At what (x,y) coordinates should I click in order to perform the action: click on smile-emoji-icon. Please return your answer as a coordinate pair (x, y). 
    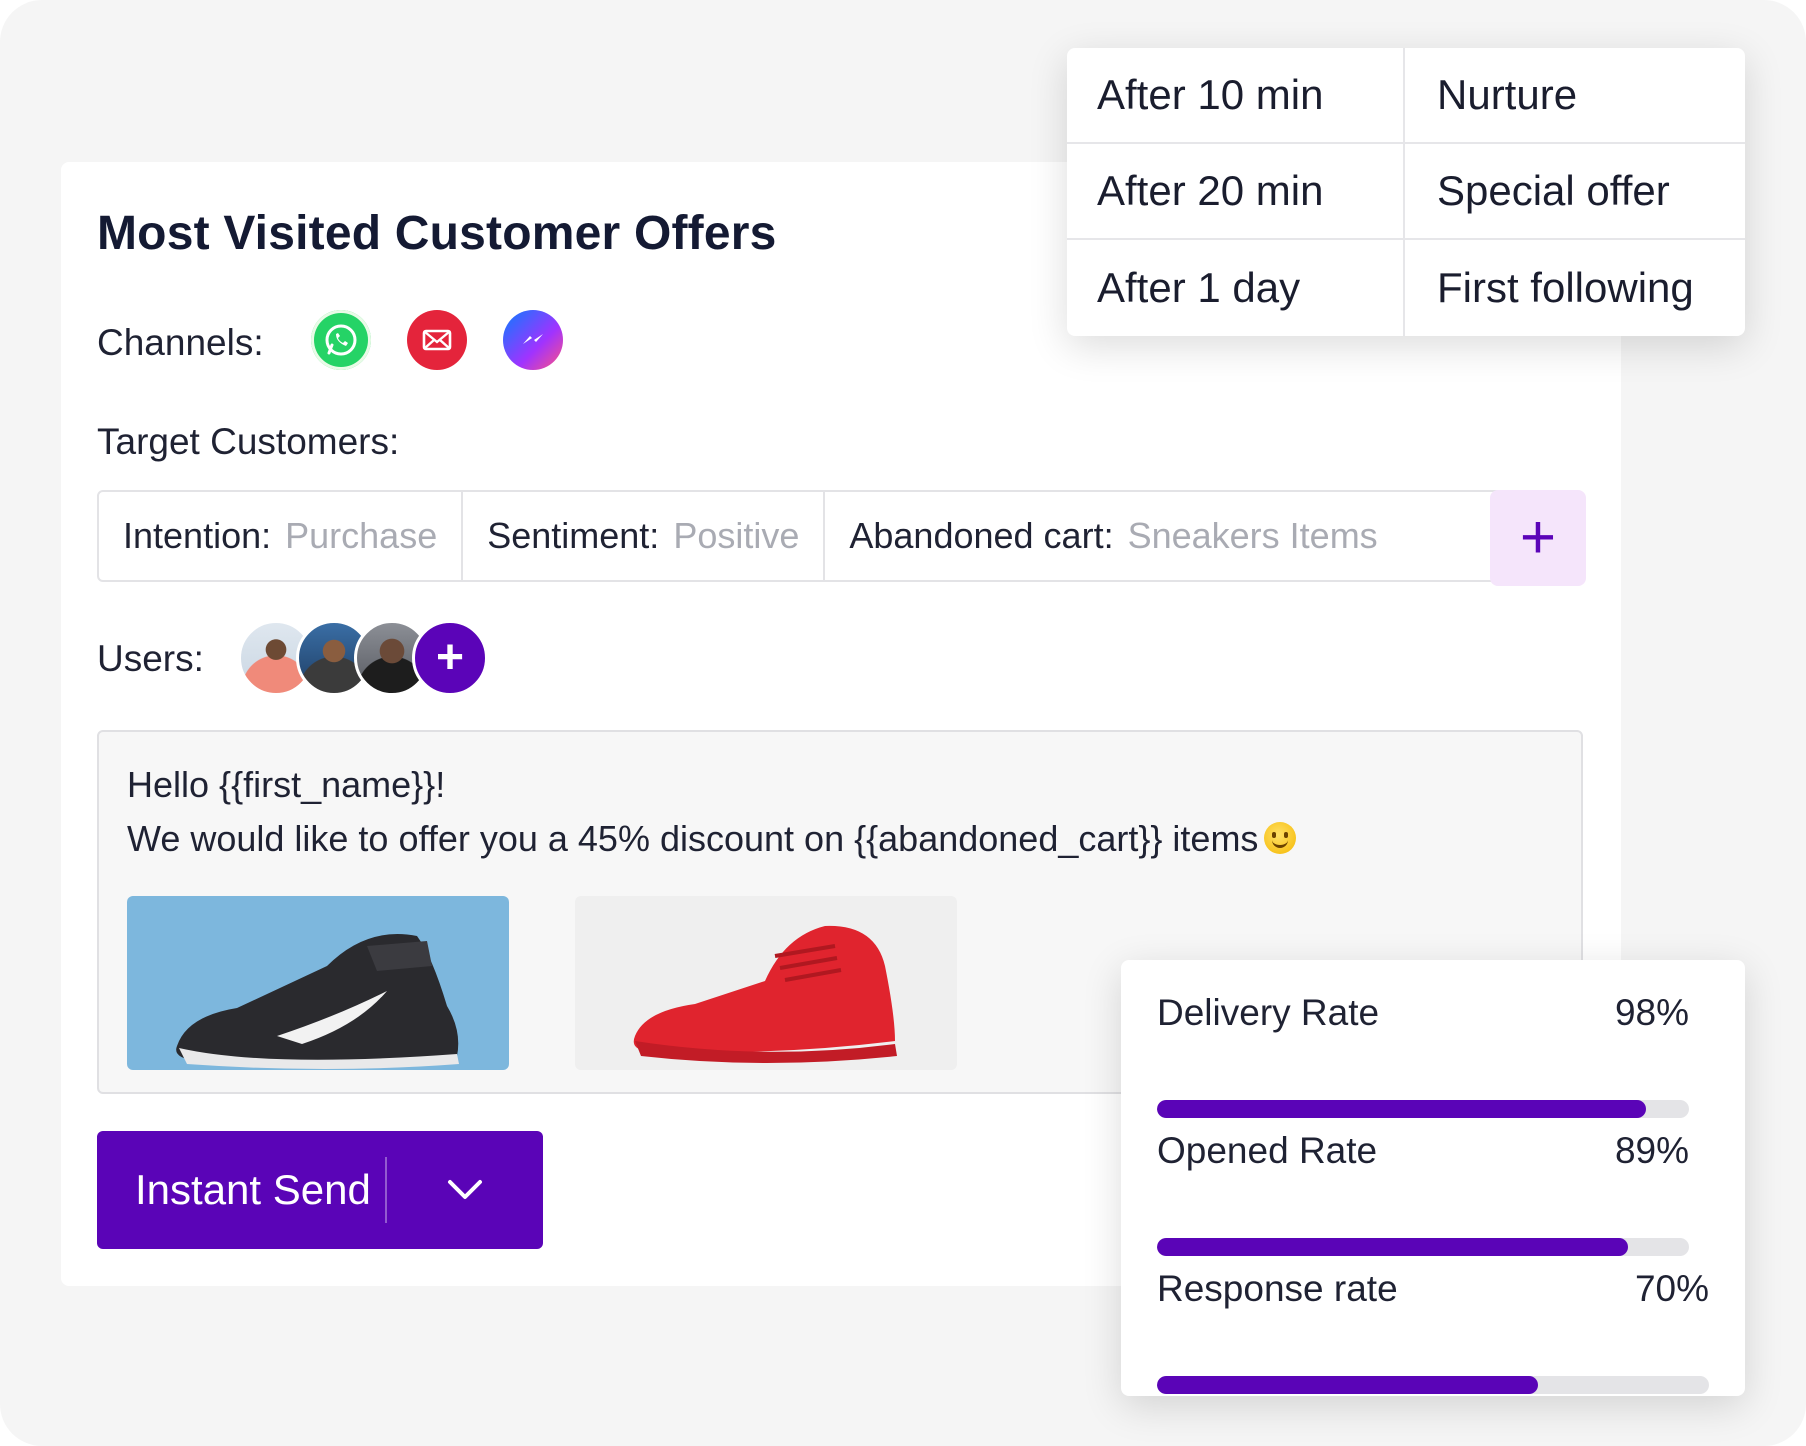
    Looking at the image, I should click on (1280, 838).